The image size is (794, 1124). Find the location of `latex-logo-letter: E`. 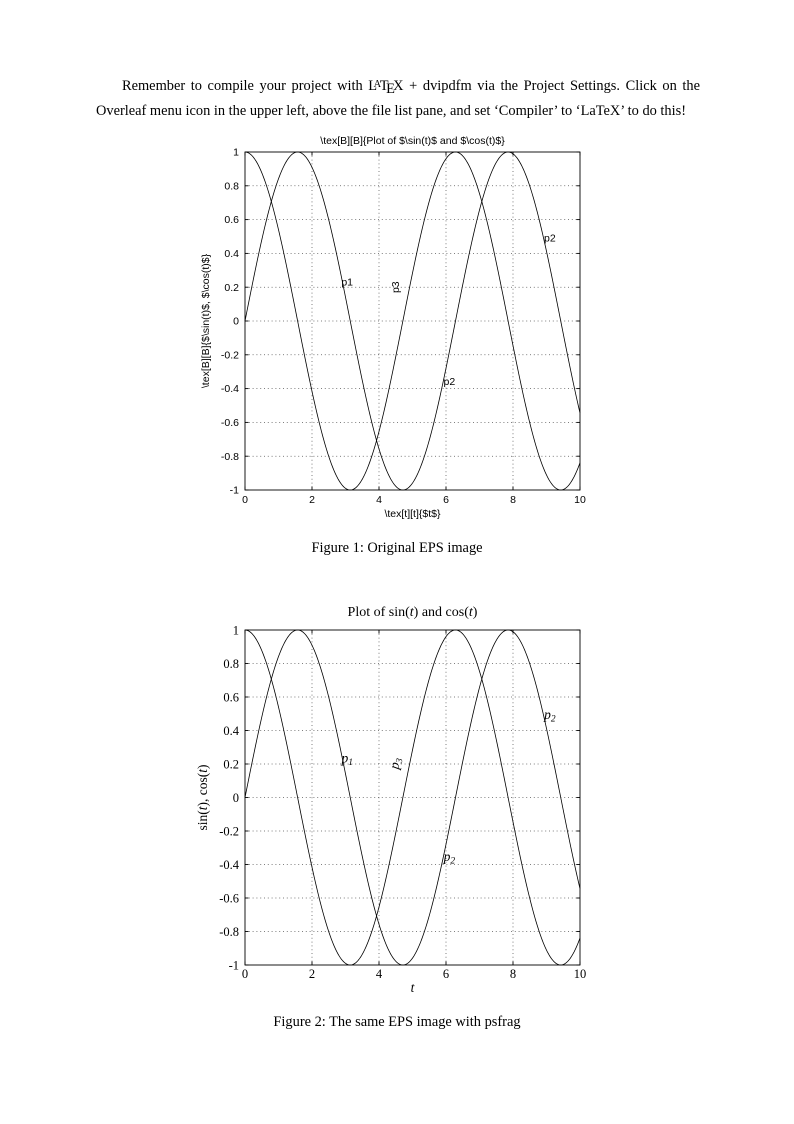

latex-logo-letter: E is located at coordinates (390, 89).